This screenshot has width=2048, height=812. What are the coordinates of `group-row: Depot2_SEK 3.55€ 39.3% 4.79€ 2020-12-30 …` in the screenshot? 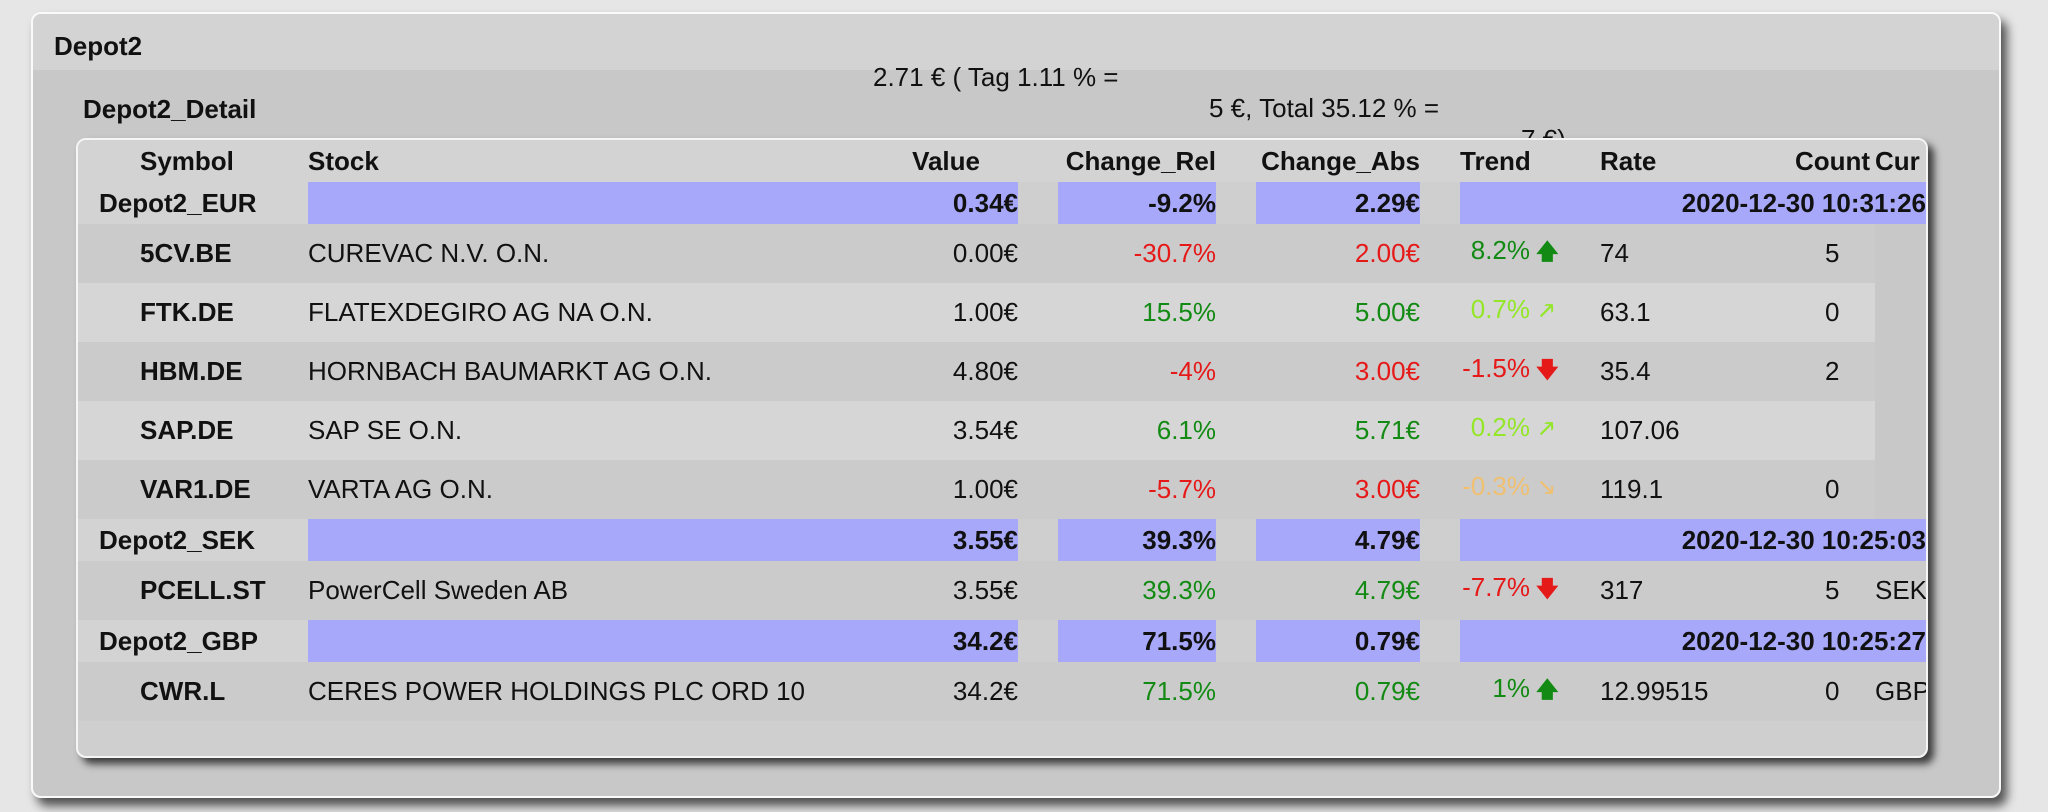 It's located at (1002, 540).